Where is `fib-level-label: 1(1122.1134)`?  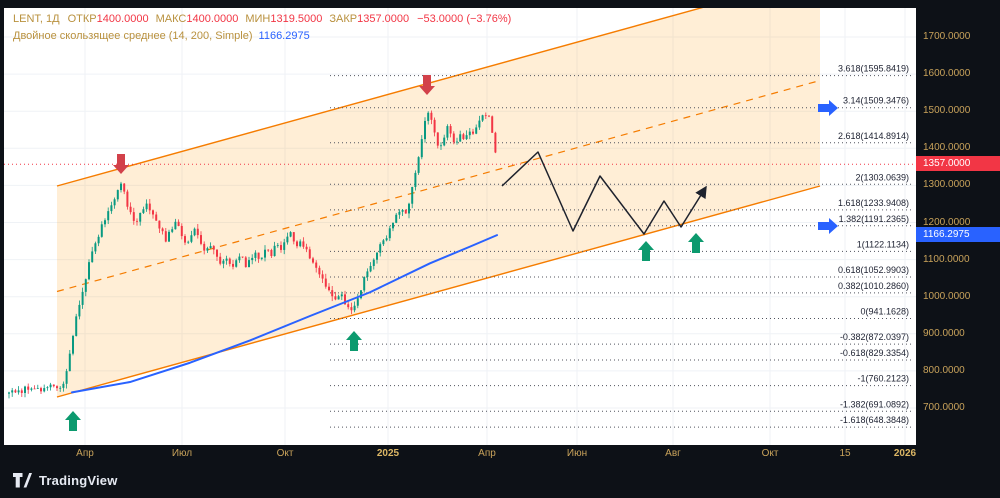
fib-level-label: 1(1122.1134) is located at coordinates (883, 244).